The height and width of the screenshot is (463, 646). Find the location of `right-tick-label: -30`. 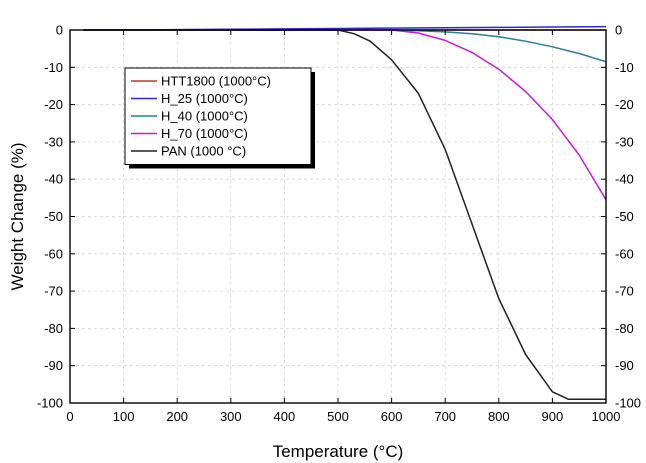

right-tick-label: -30 is located at coordinates (624, 141).